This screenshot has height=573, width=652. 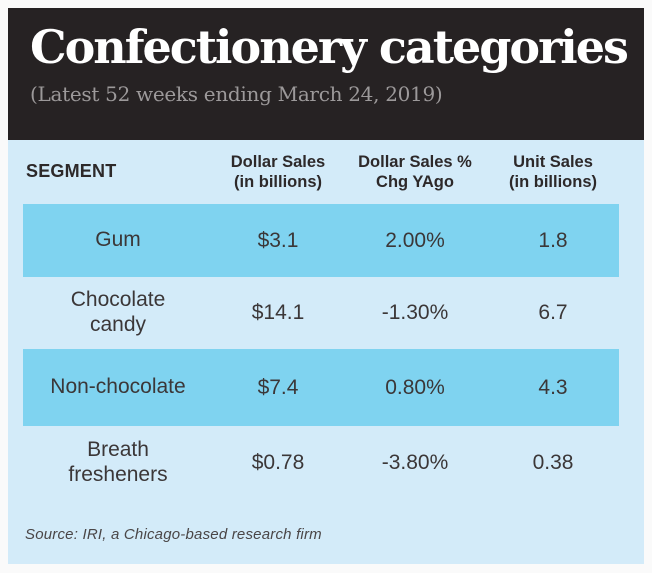 I want to click on pct-change-cell: 0.80%, so click(x=415, y=387).